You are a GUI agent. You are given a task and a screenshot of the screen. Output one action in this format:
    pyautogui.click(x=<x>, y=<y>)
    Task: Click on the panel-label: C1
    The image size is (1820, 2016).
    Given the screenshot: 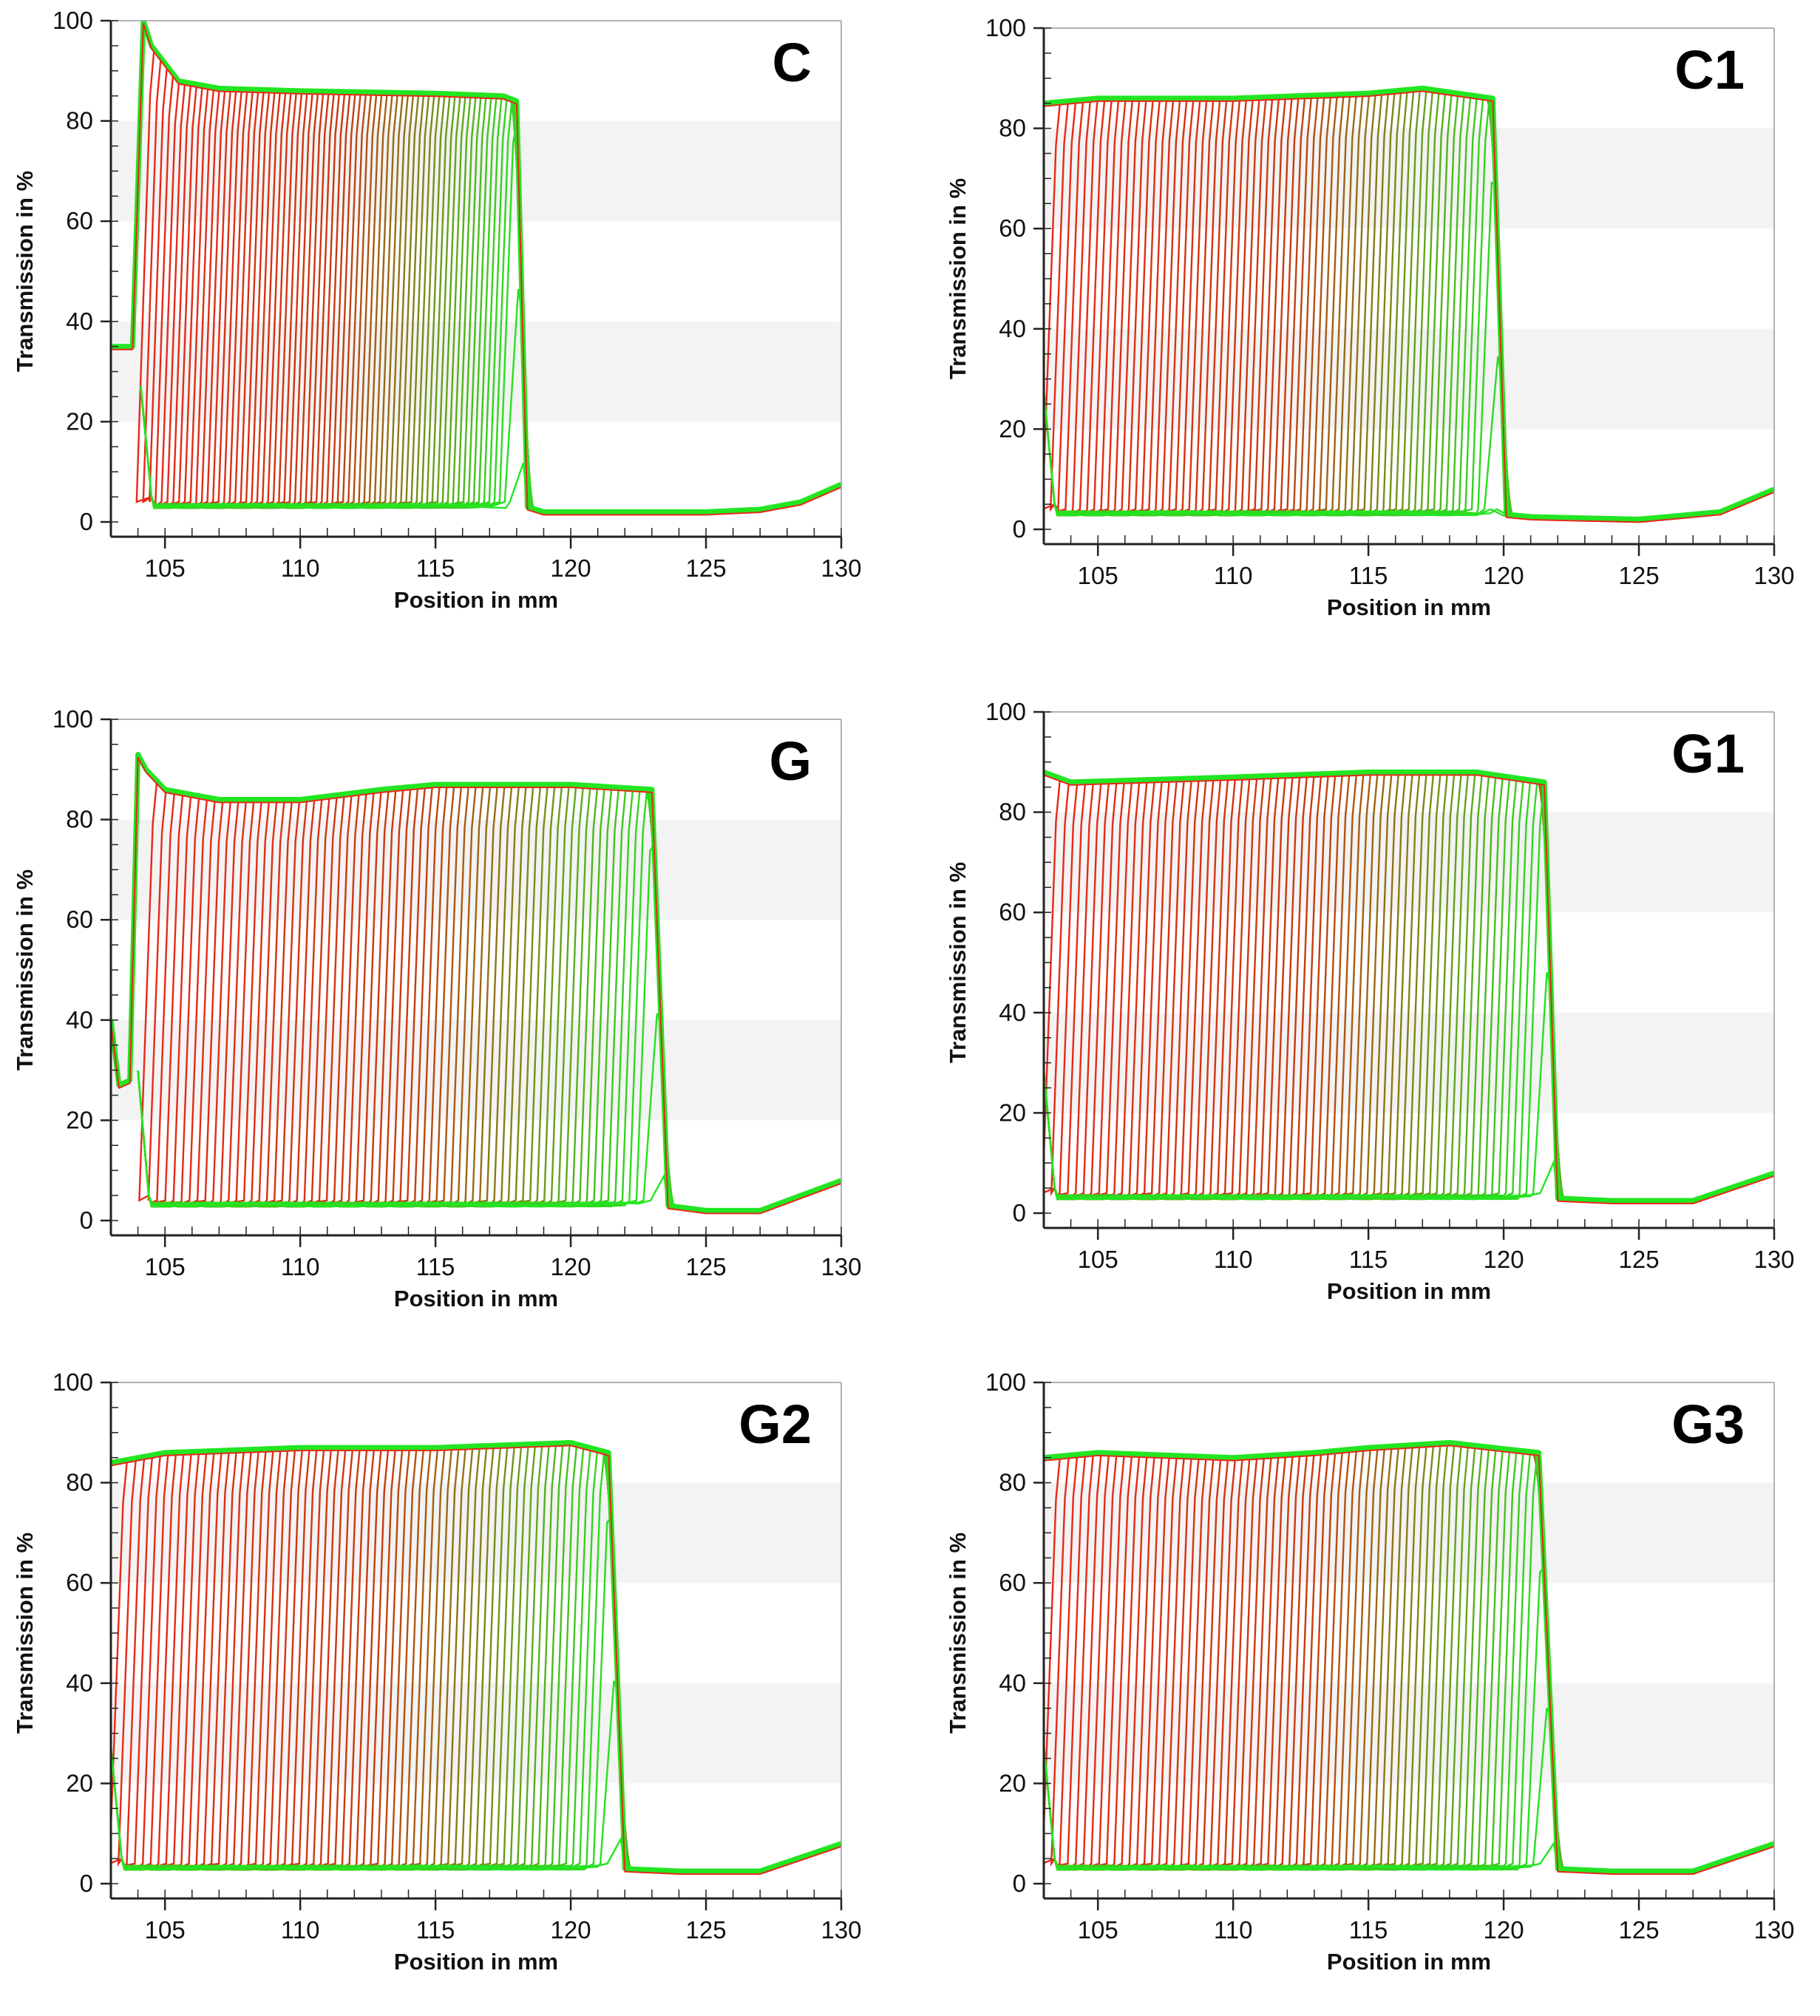 What is the action you would take?
    pyautogui.click(x=1709, y=70)
    